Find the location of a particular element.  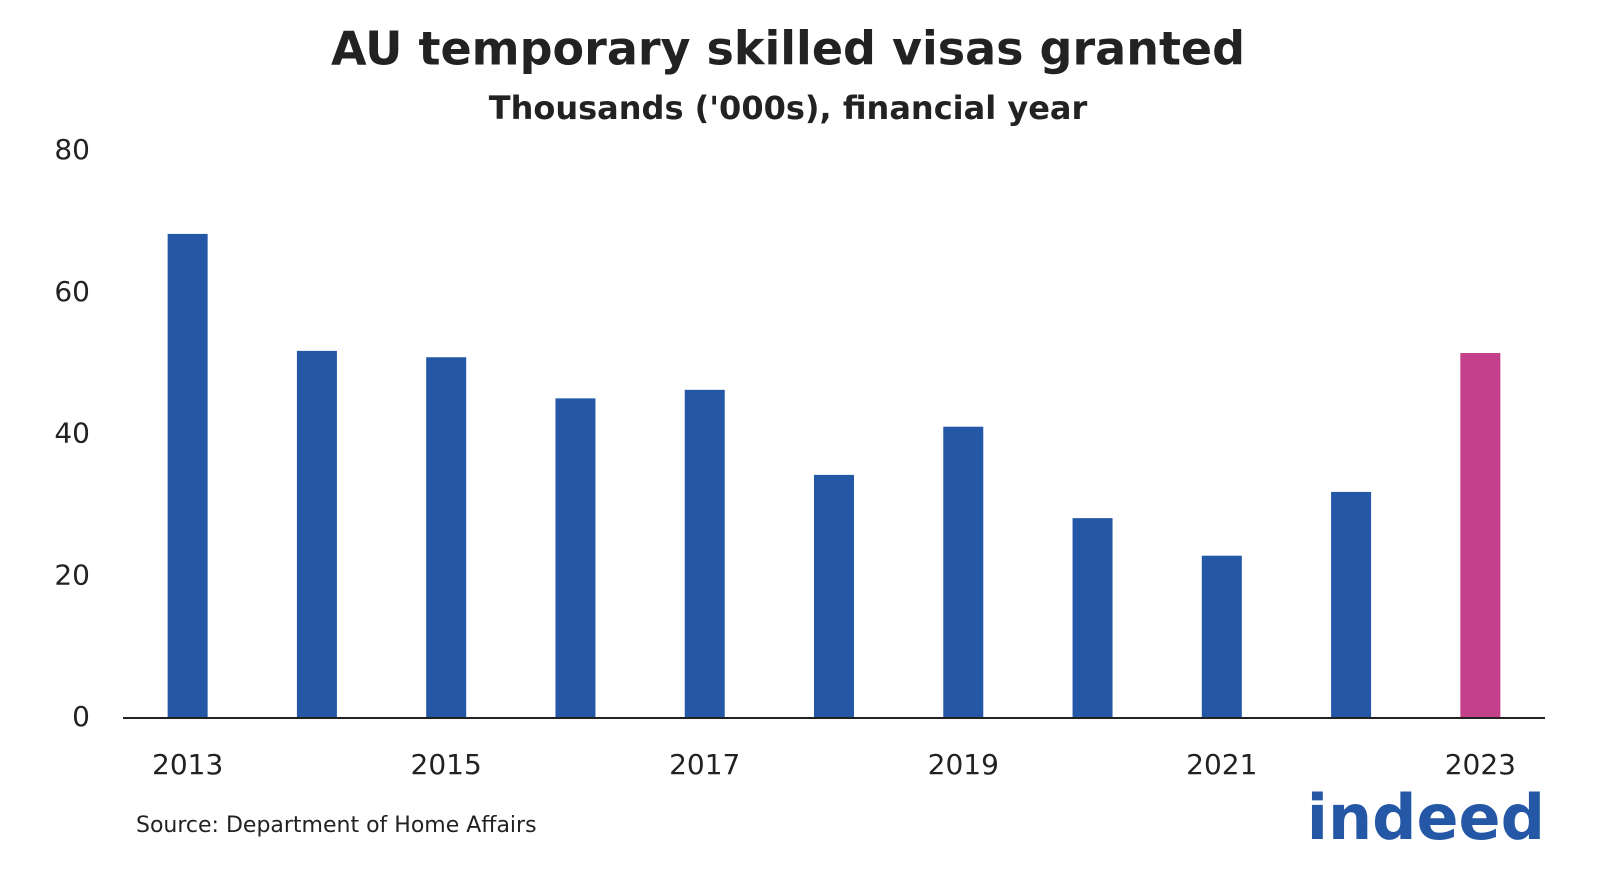

x-tick-label: 2021 is located at coordinates (1221, 764).